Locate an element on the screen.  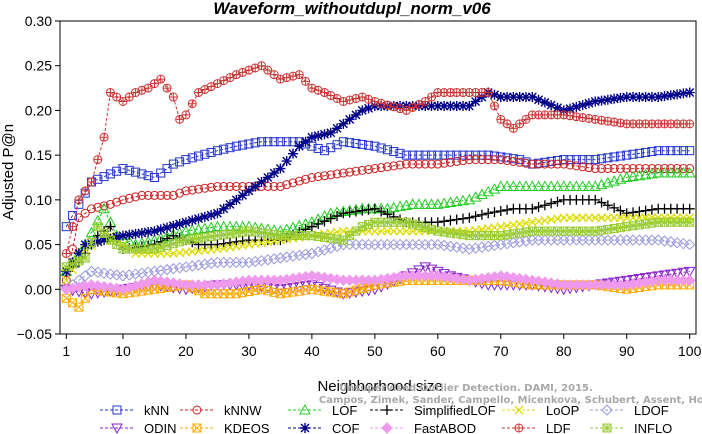
legend-label: LDF is located at coordinates (558, 427).